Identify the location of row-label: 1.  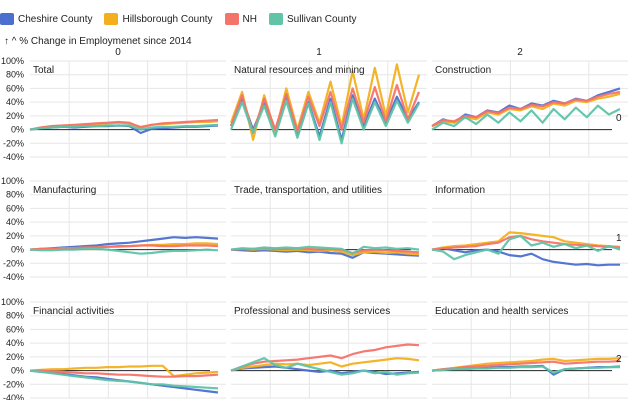
(619, 238).